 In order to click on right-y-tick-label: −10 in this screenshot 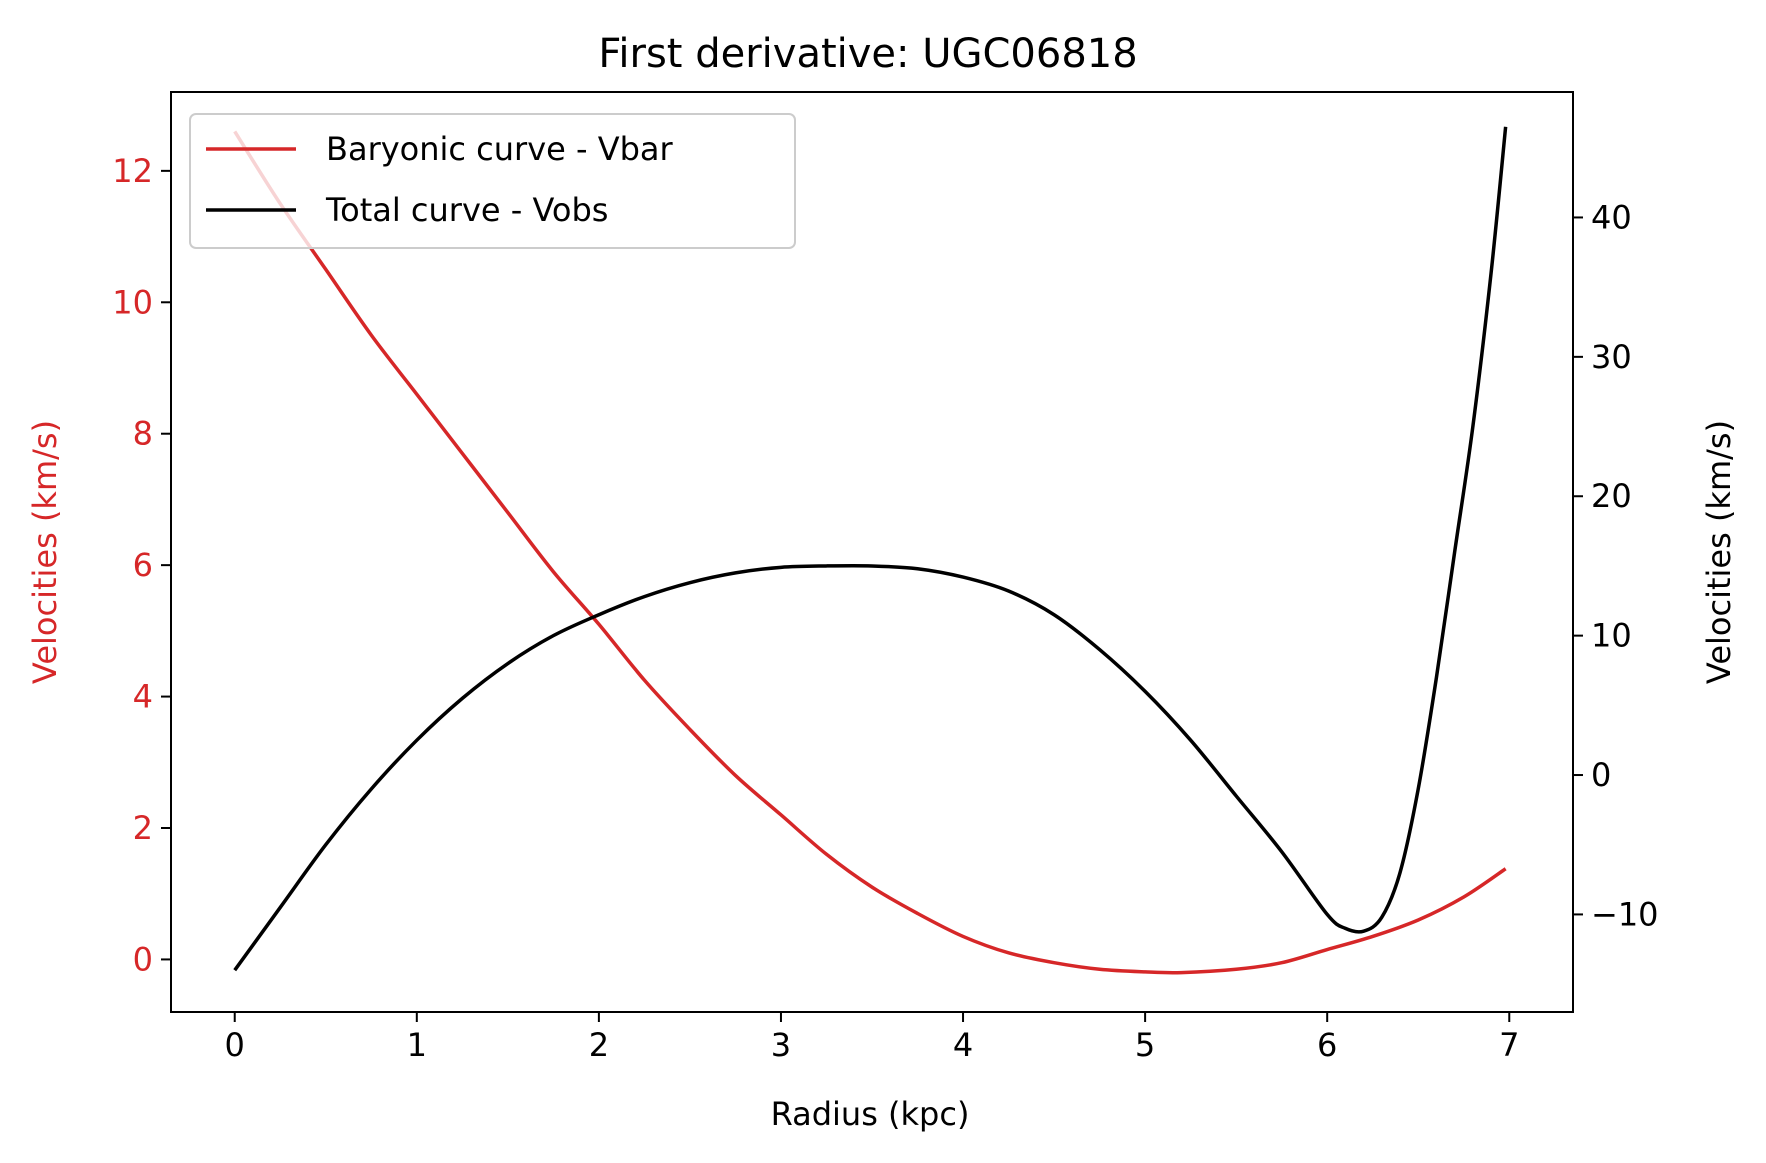, I will do `click(1625, 914)`.